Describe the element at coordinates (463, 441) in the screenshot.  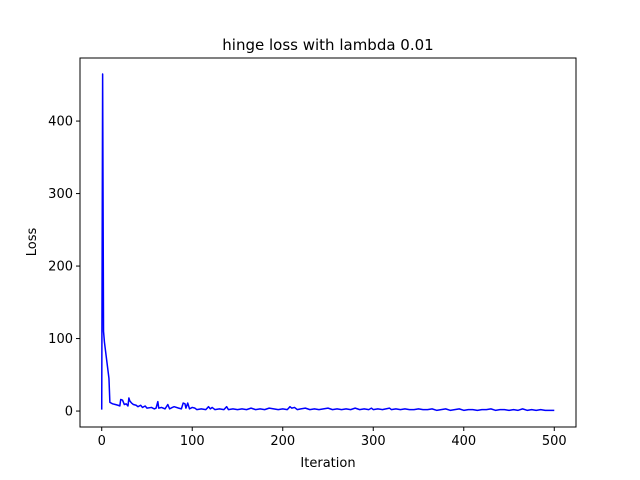
I see `x-tick-label: 400` at that location.